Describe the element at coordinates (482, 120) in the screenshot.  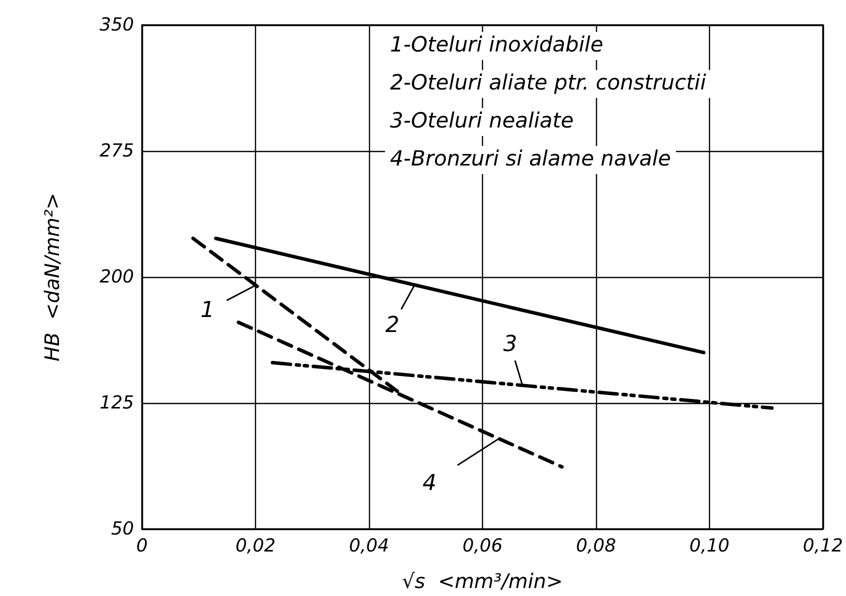
I see `annotation: 3-Oteluri nealiate` at that location.